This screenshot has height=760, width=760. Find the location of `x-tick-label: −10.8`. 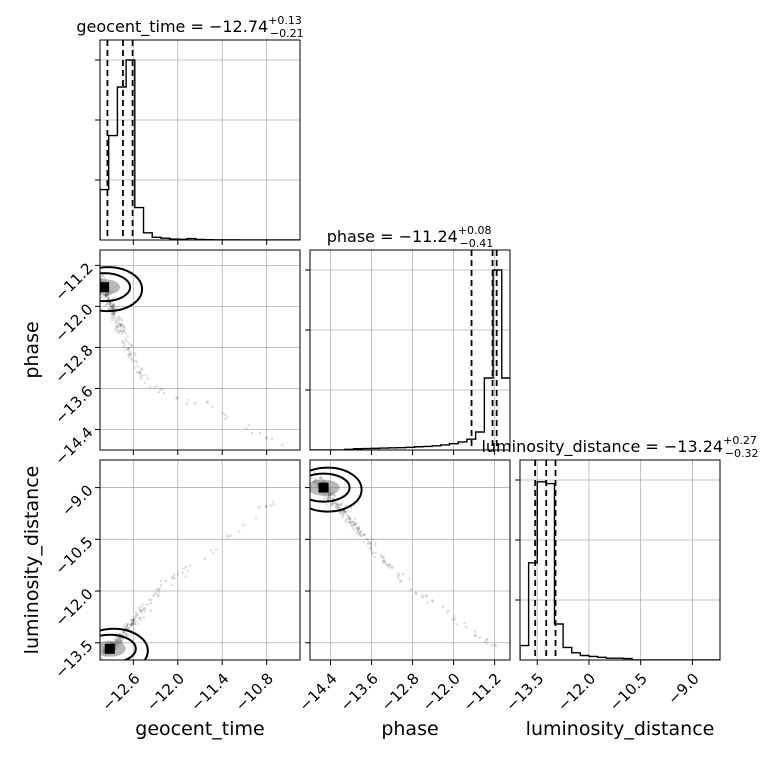

x-tick-label: −10.8 is located at coordinates (254, 692).